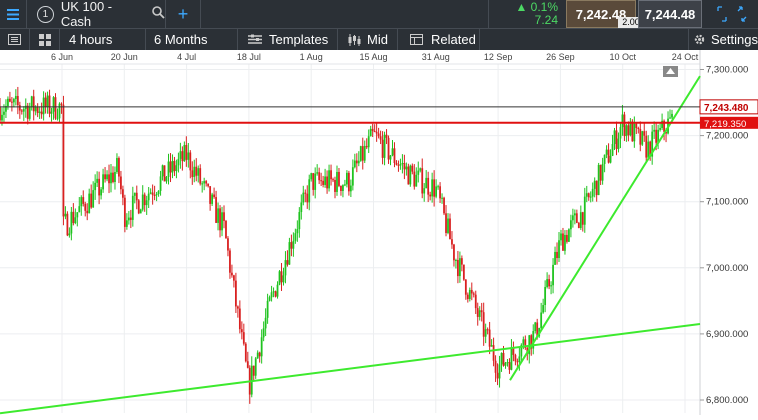  I want to click on price-type-dropdown: Mid, so click(368, 39).